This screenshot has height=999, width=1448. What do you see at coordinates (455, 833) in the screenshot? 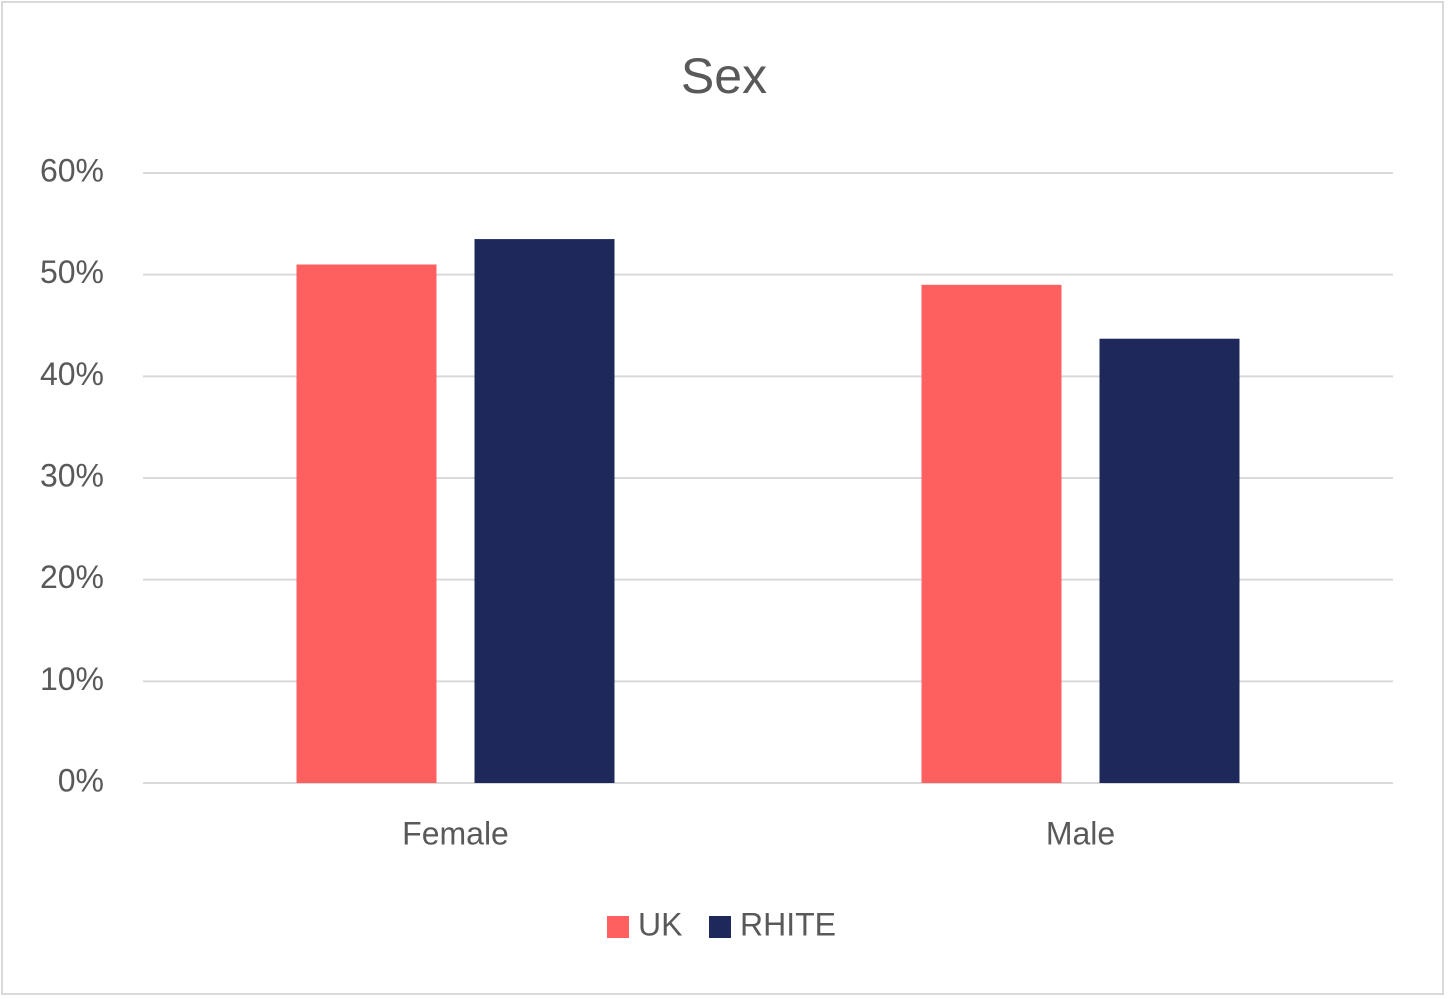
I see `x-tick-label: Female` at bounding box center [455, 833].